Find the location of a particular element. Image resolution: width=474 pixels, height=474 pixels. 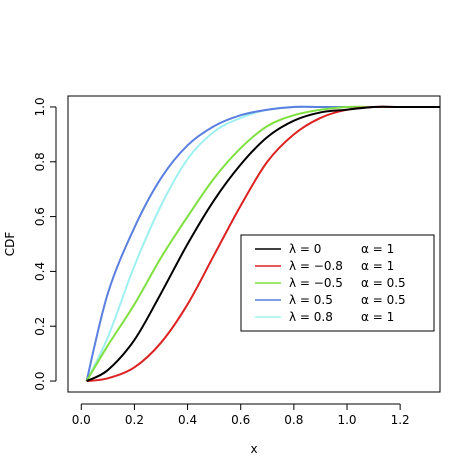

x-tick-label: 0.6 is located at coordinates (240, 420).